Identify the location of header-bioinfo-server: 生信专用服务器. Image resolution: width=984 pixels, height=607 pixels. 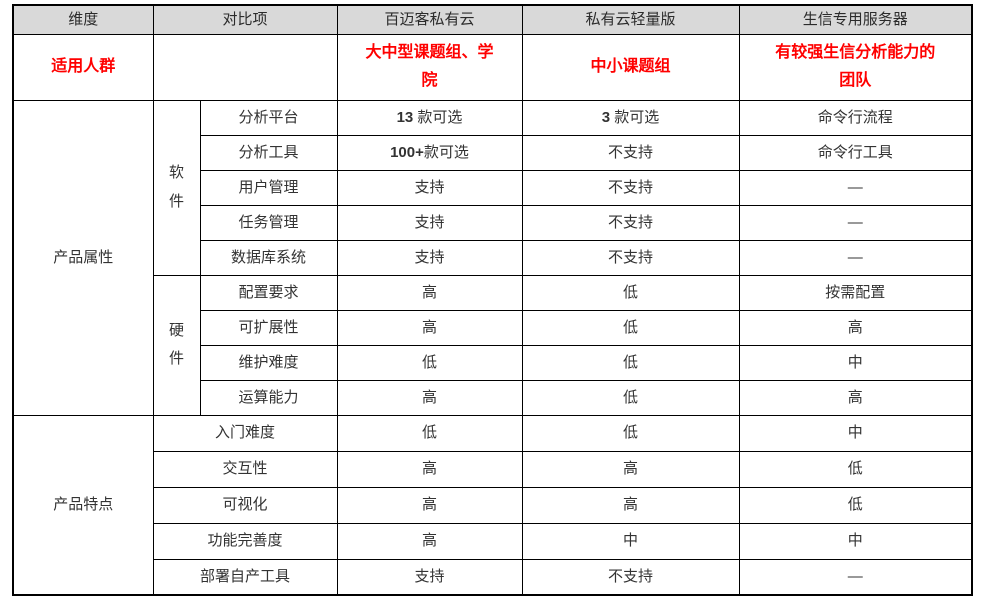
(855, 19).